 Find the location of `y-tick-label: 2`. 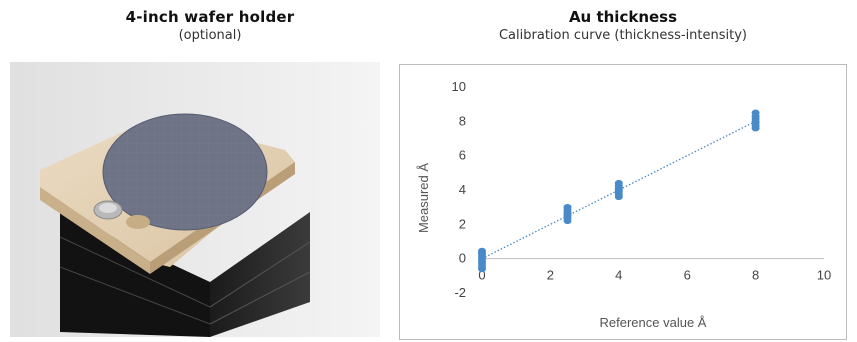

y-tick-label: 2 is located at coordinates (462, 223).